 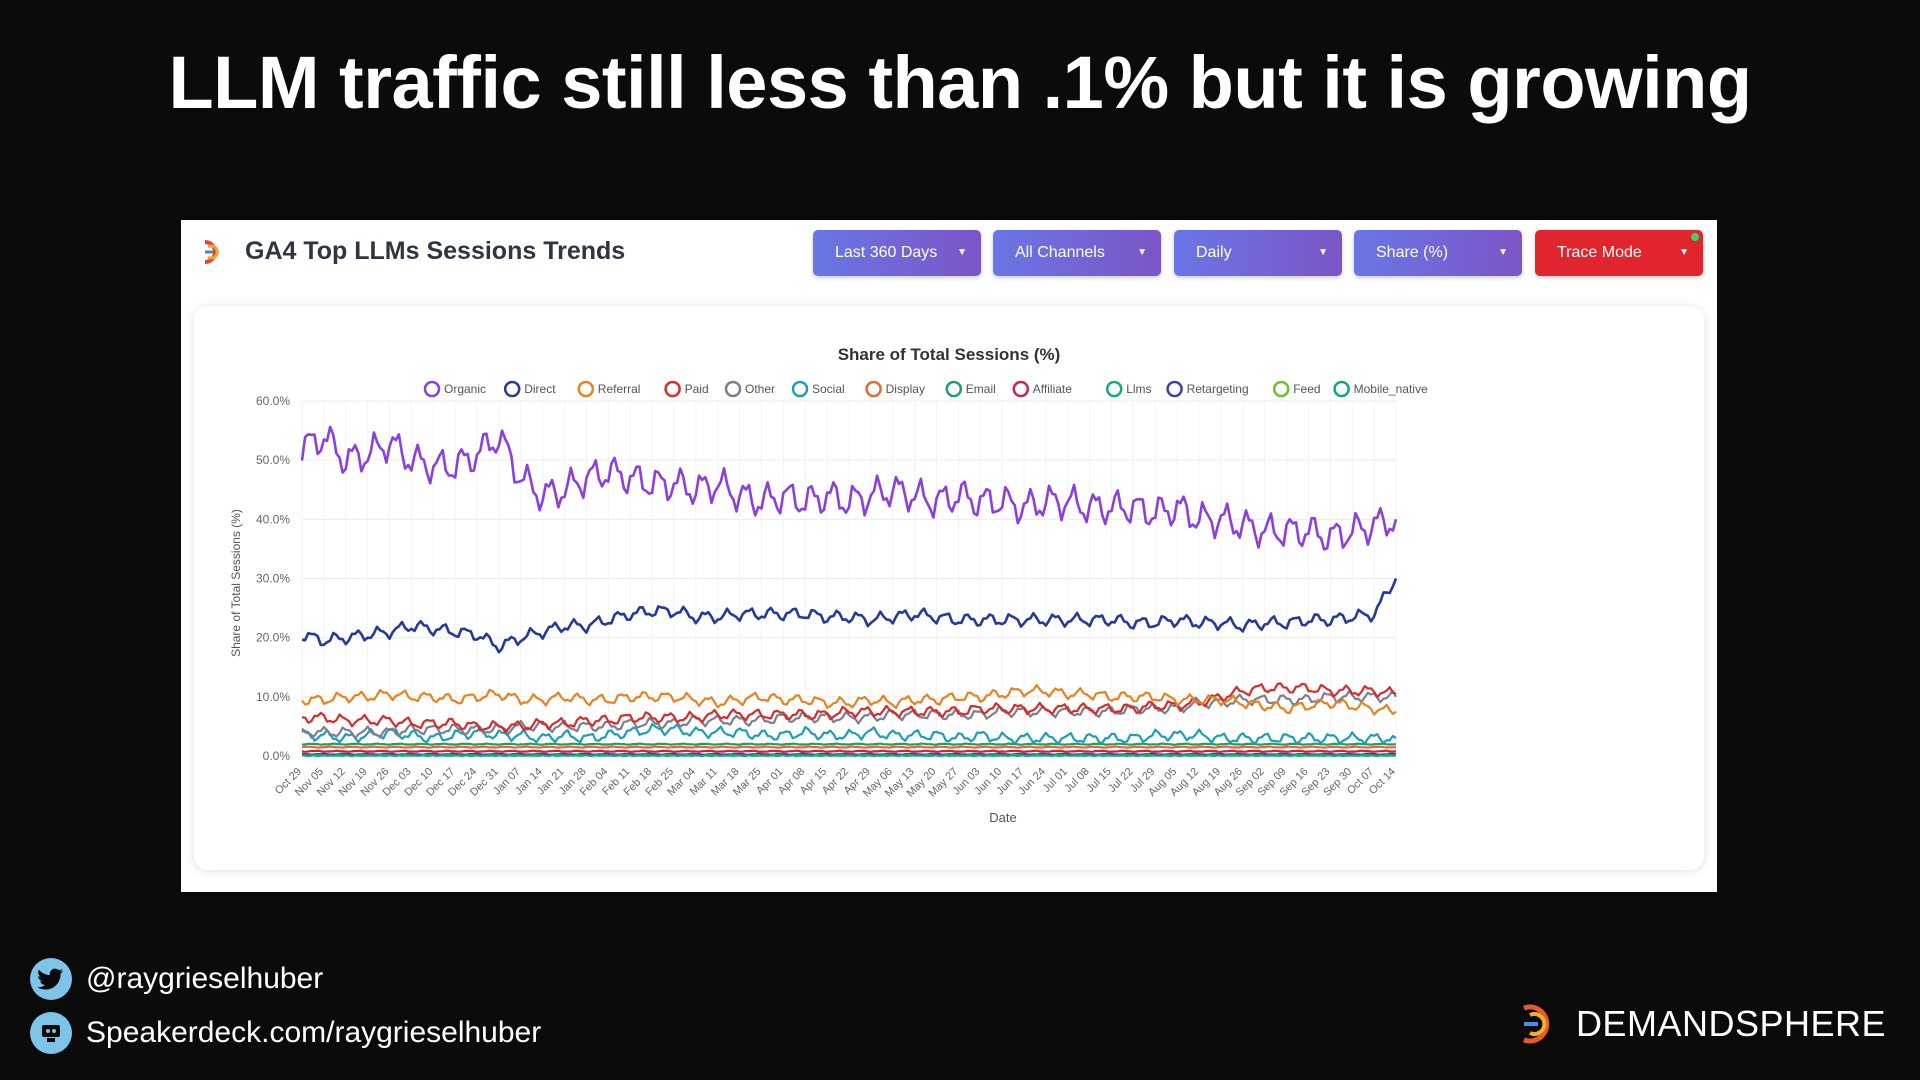 What do you see at coordinates (465, 389) in the screenshot?
I see `legend-label: Organic` at bounding box center [465, 389].